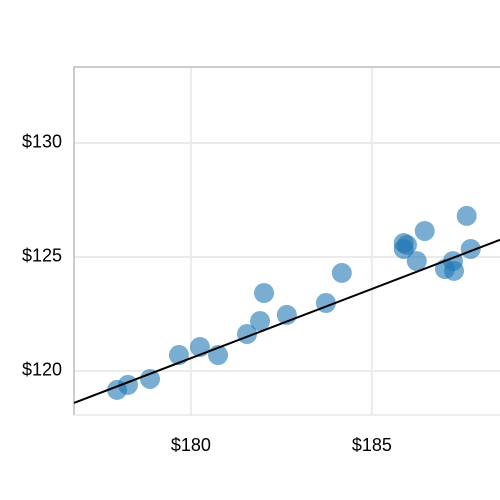 Image resolution: width=500 pixels, height=500 pixels. I want to click on x-tick-label: $185, so click(372, 445).